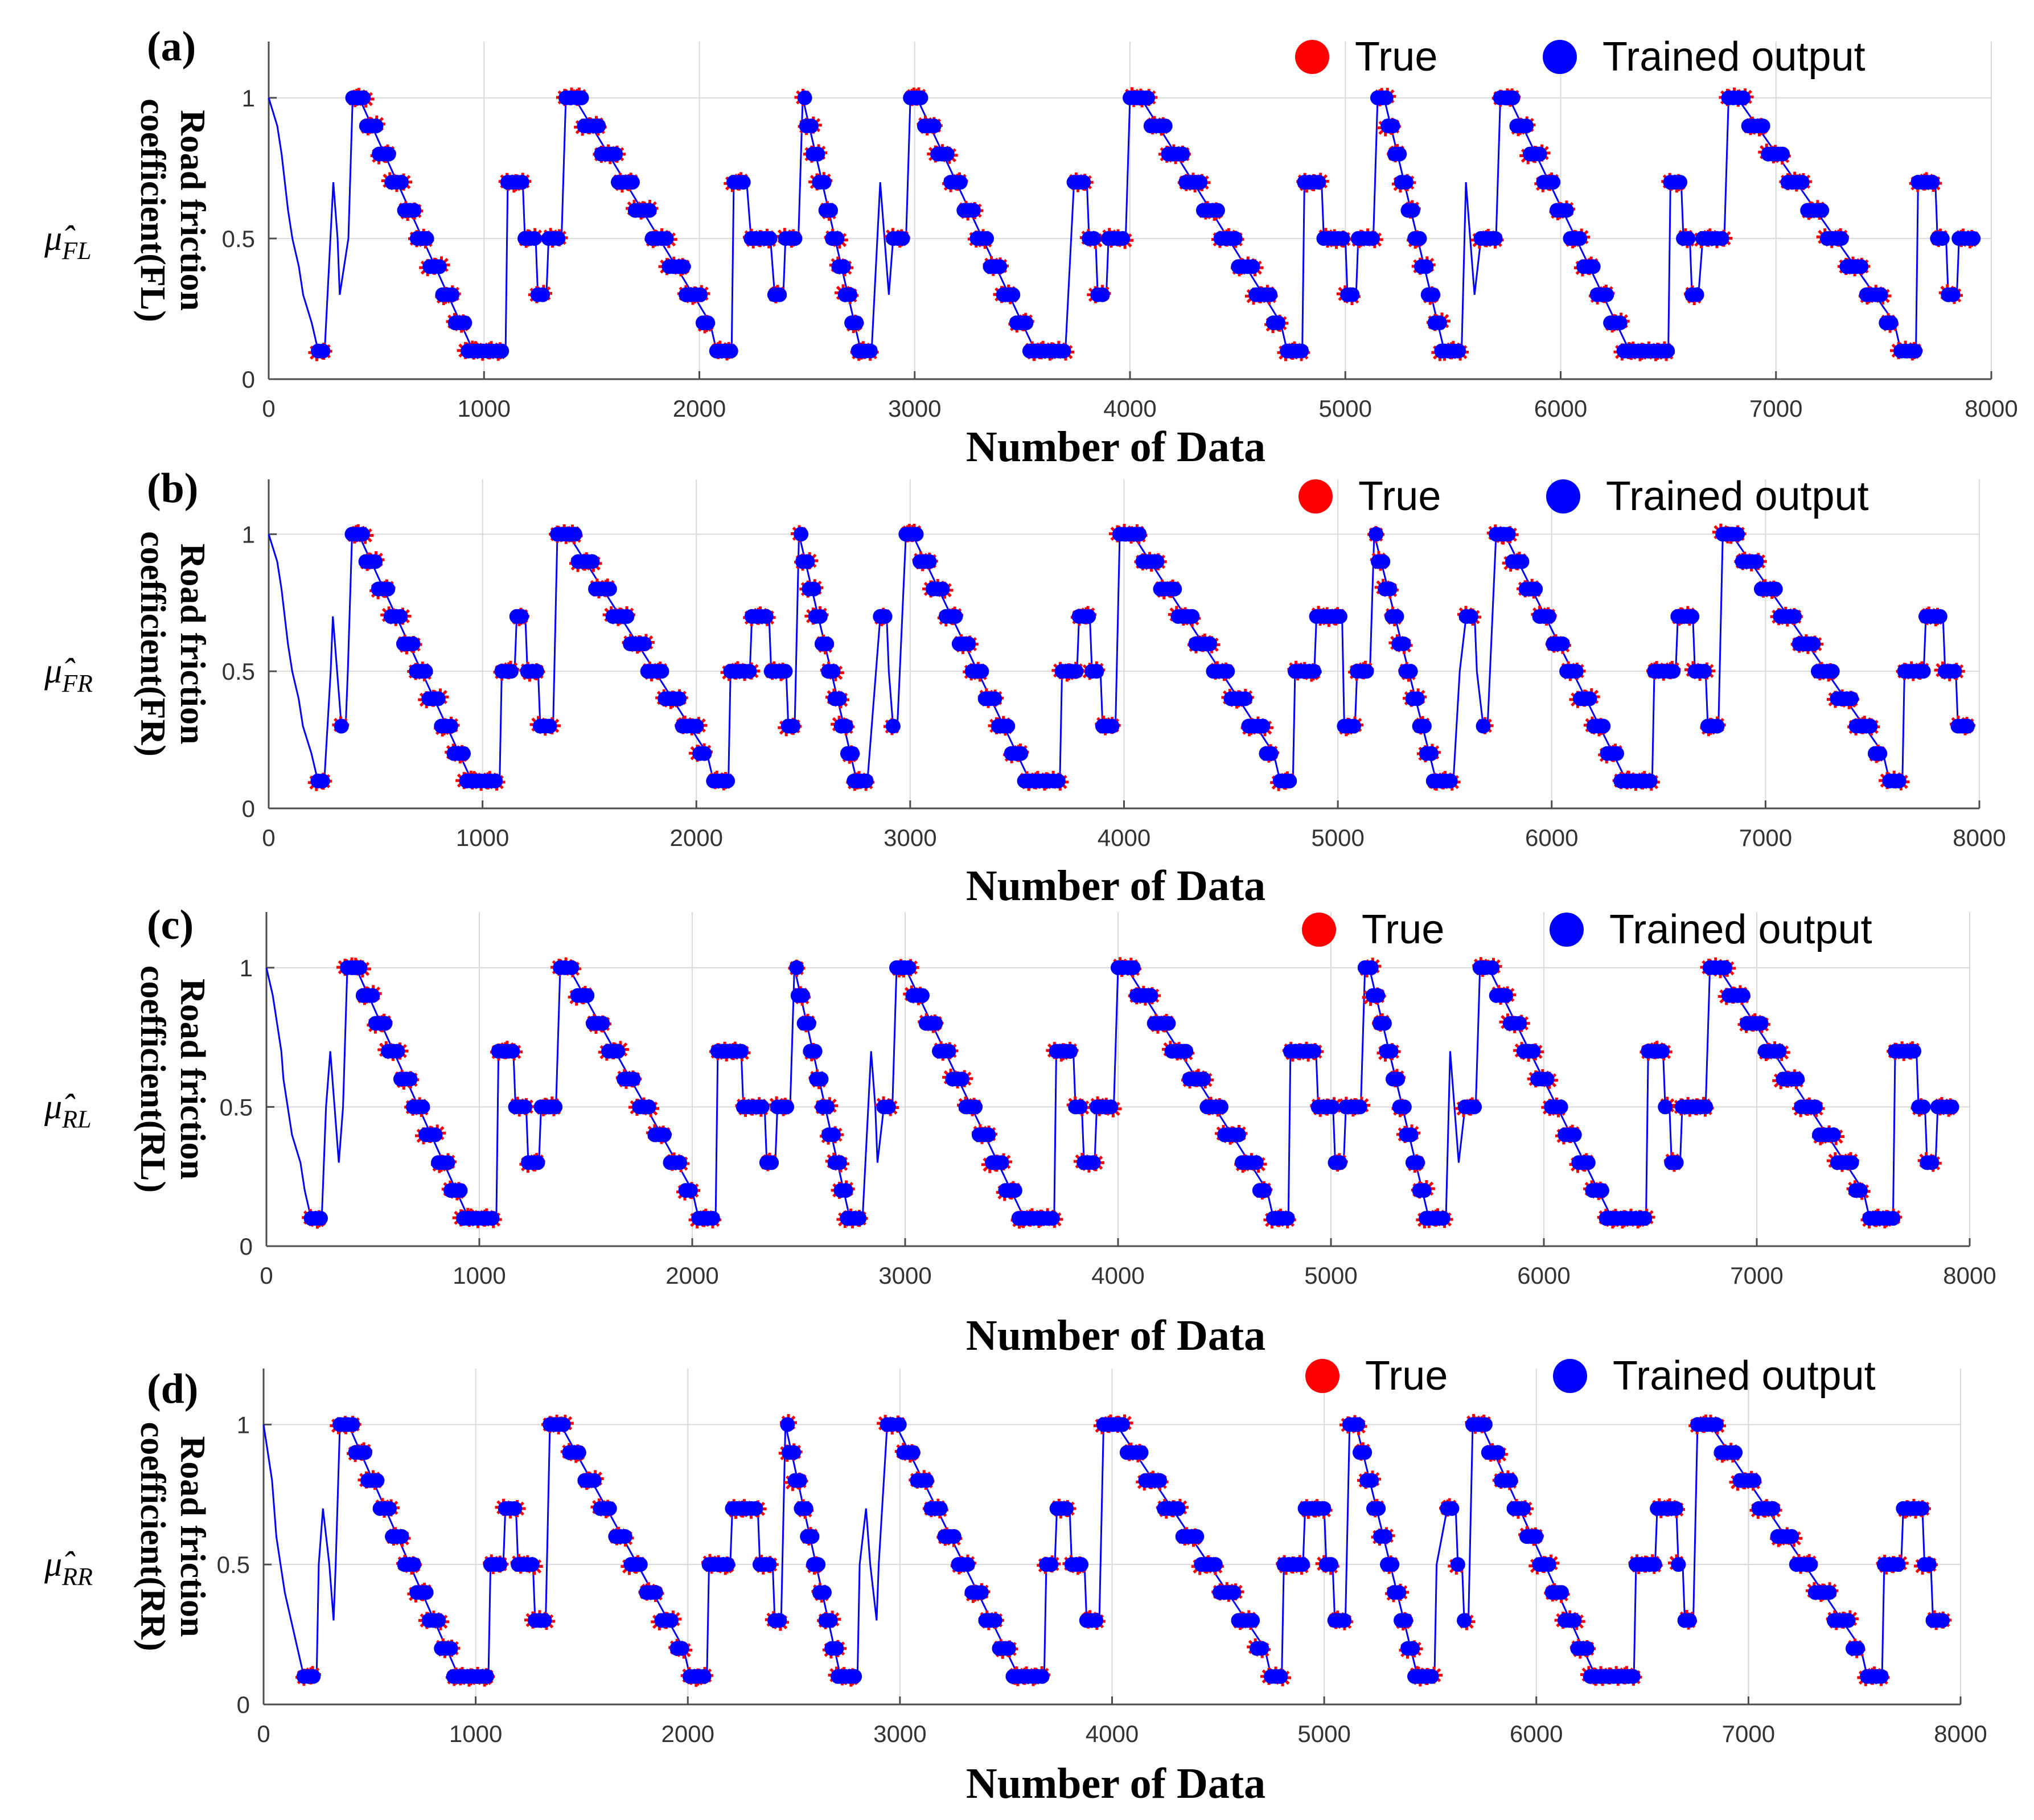 The height and width of the screenshot is (1820, 2034). Describe the element at coordinates (1775, 408) in the screenshot. I see `x-tick-label: 7000` at that location.